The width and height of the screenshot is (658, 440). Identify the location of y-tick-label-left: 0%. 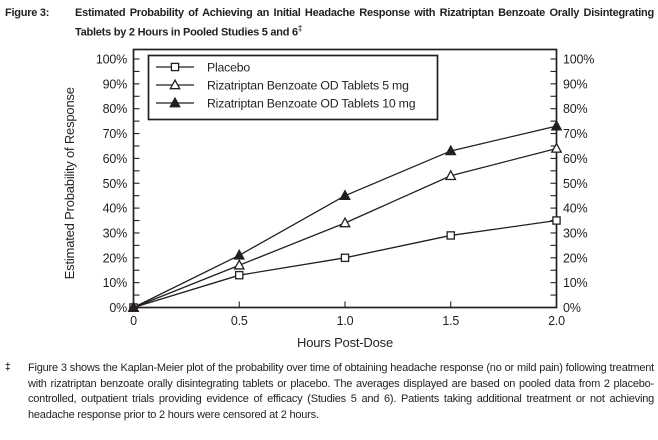
(118, 308).